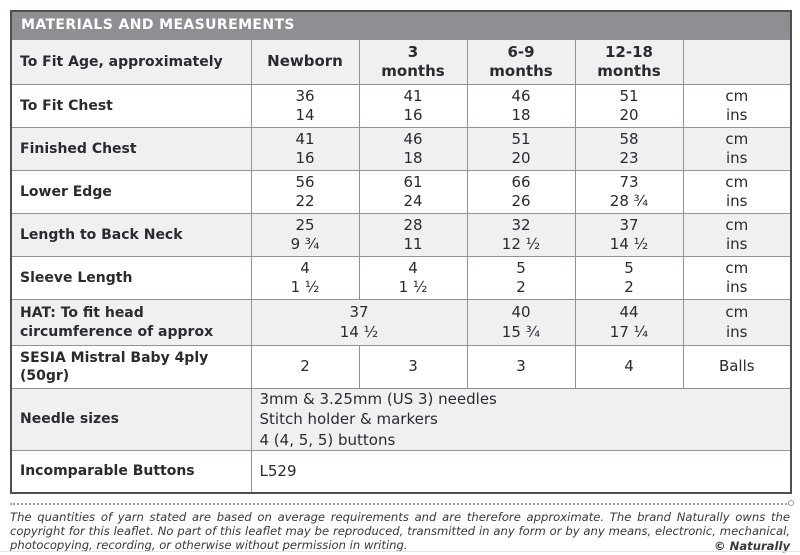  Describe the element at coordinates (737, 367) in the screenshot. I see `cell-unit: Balls` at that location.